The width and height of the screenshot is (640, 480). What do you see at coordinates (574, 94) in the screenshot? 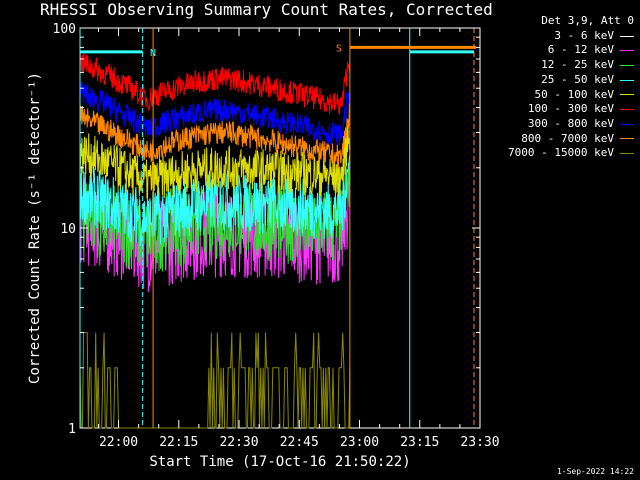
I see `legend-label: 50 - 100 keV` at bounding box center [574, 94].